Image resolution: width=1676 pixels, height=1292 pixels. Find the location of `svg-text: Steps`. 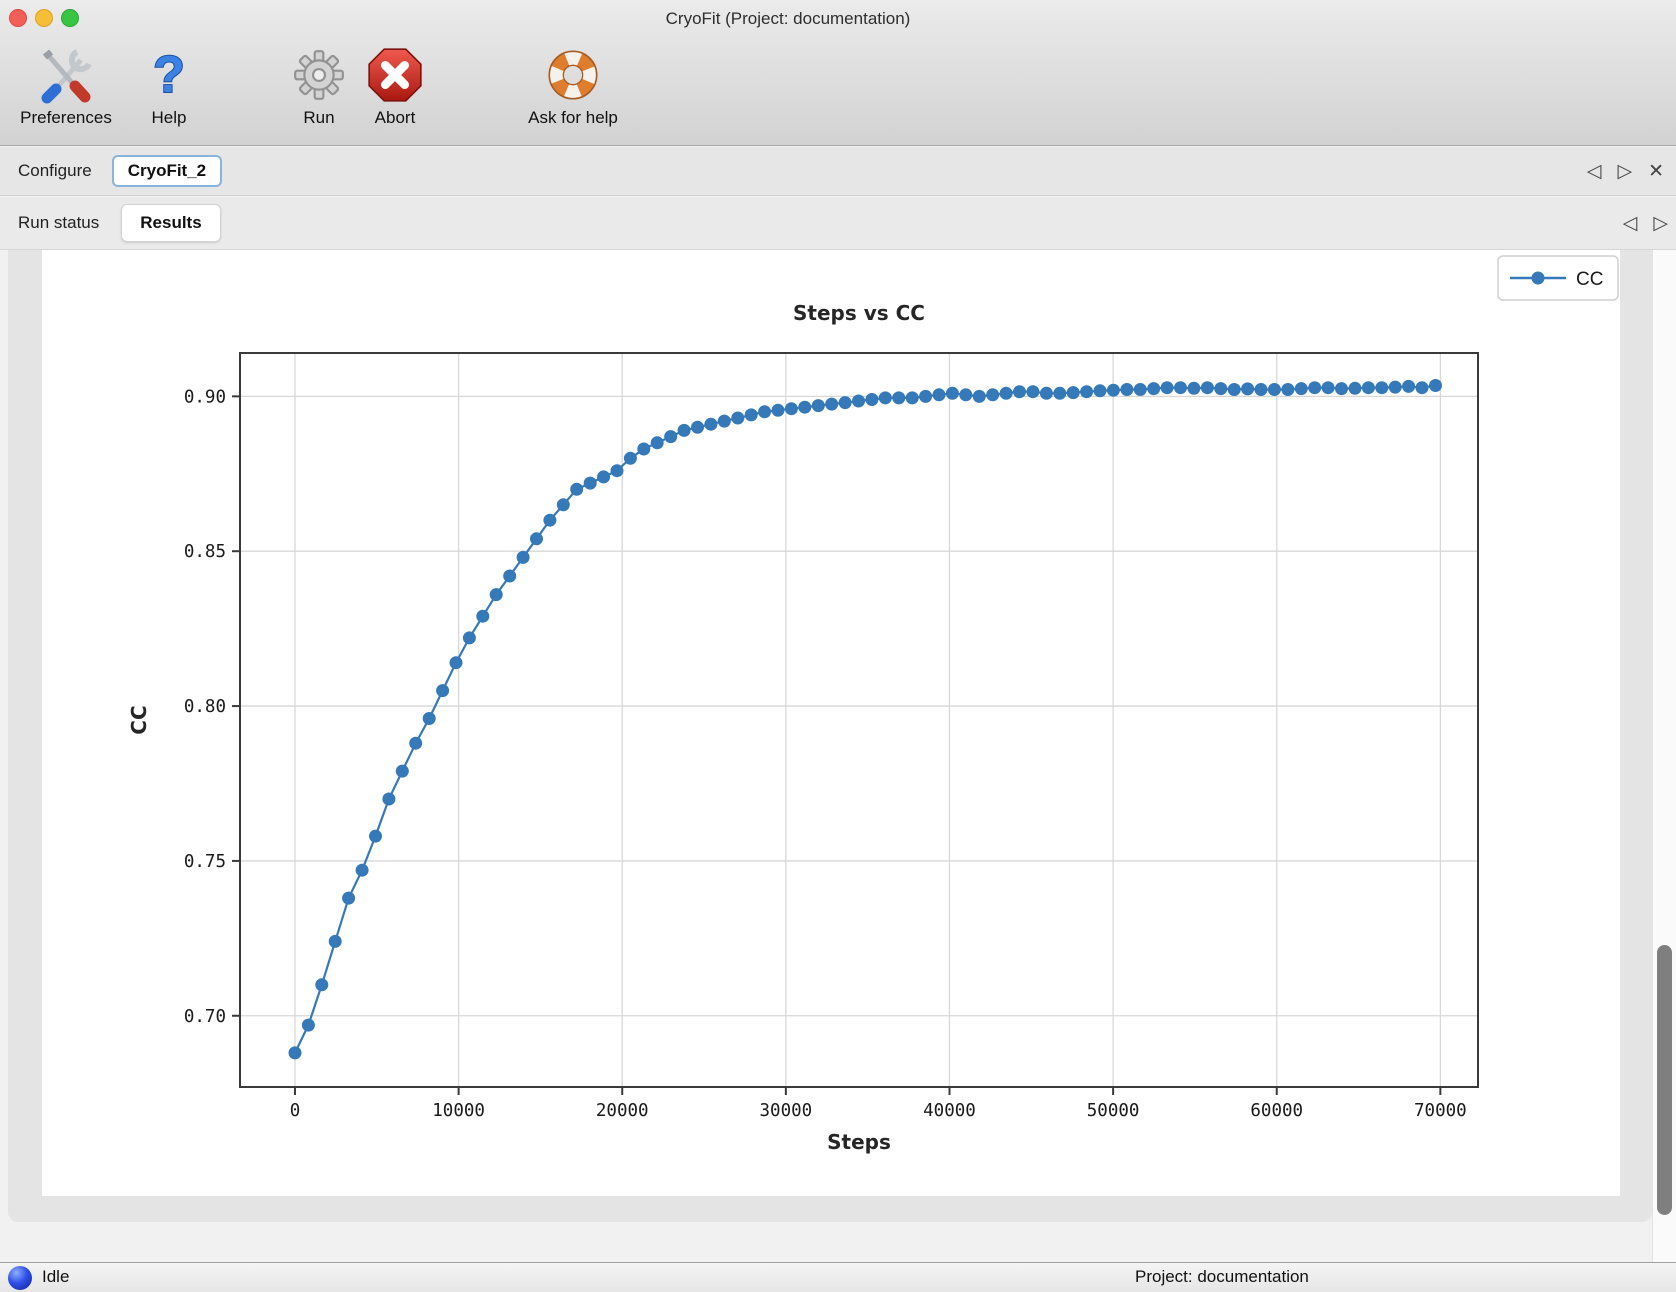

svg-text: Steps is located at coordinates (859, 1142).